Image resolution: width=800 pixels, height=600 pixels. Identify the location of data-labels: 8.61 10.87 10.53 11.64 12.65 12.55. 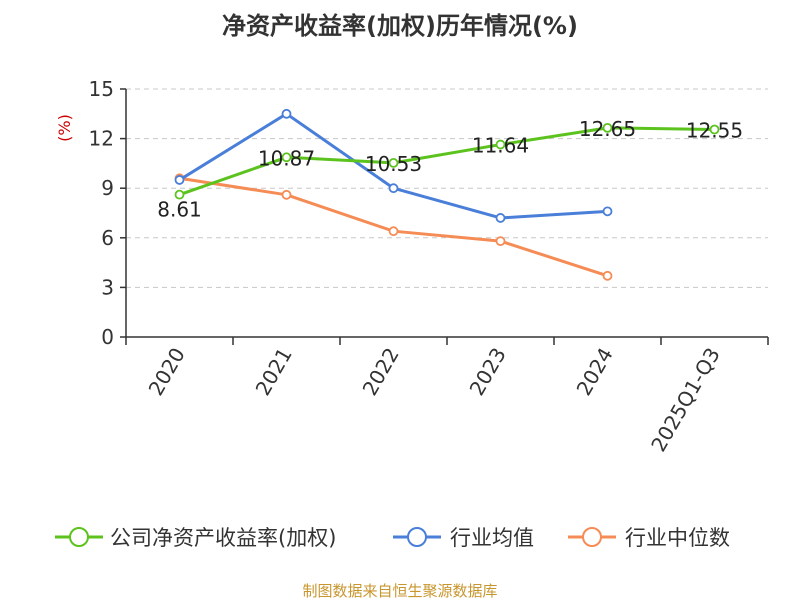
(450, 169).